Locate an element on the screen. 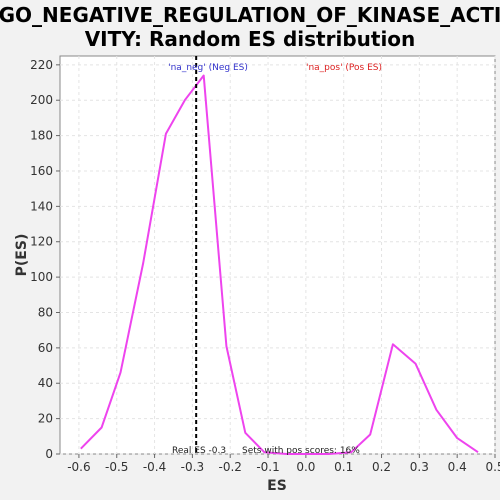 The width and height of the screenshot is (500, 500). y-tick-label: 200 is located at coordinates (41, 100).